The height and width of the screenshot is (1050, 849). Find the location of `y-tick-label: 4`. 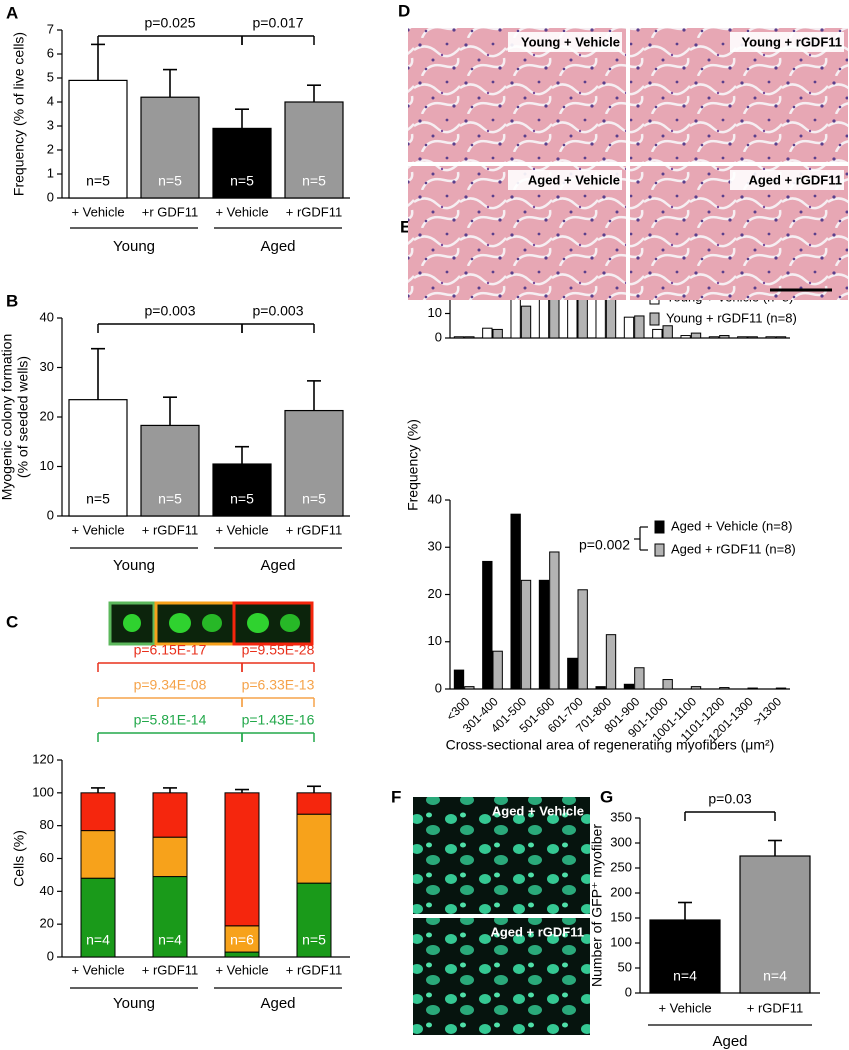

y-tick-label: 4 is located at coordinates (50, 100).